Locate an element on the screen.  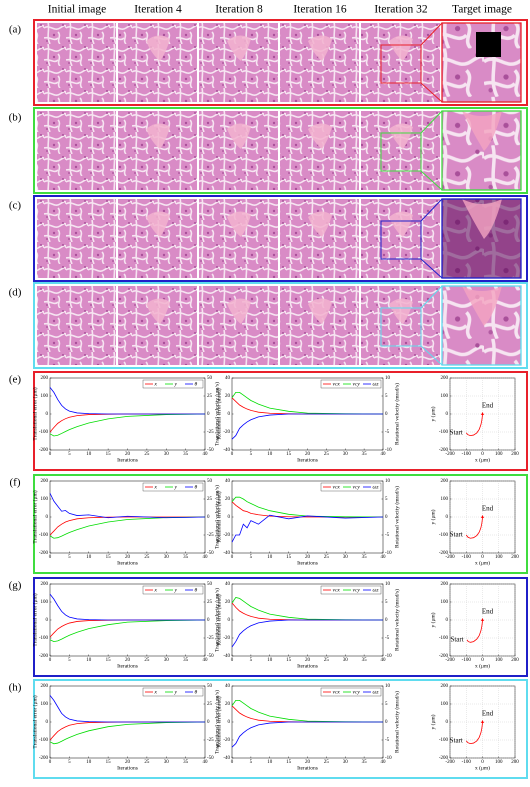
legend-label: ωz is located at coordinates (376, 487).